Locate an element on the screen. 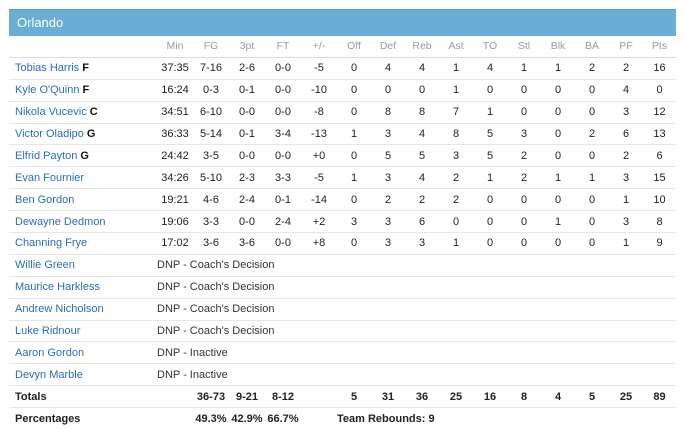 This screenshot has height=429, width=685. stat-cell: -8 is located at coordinates (319, 112).